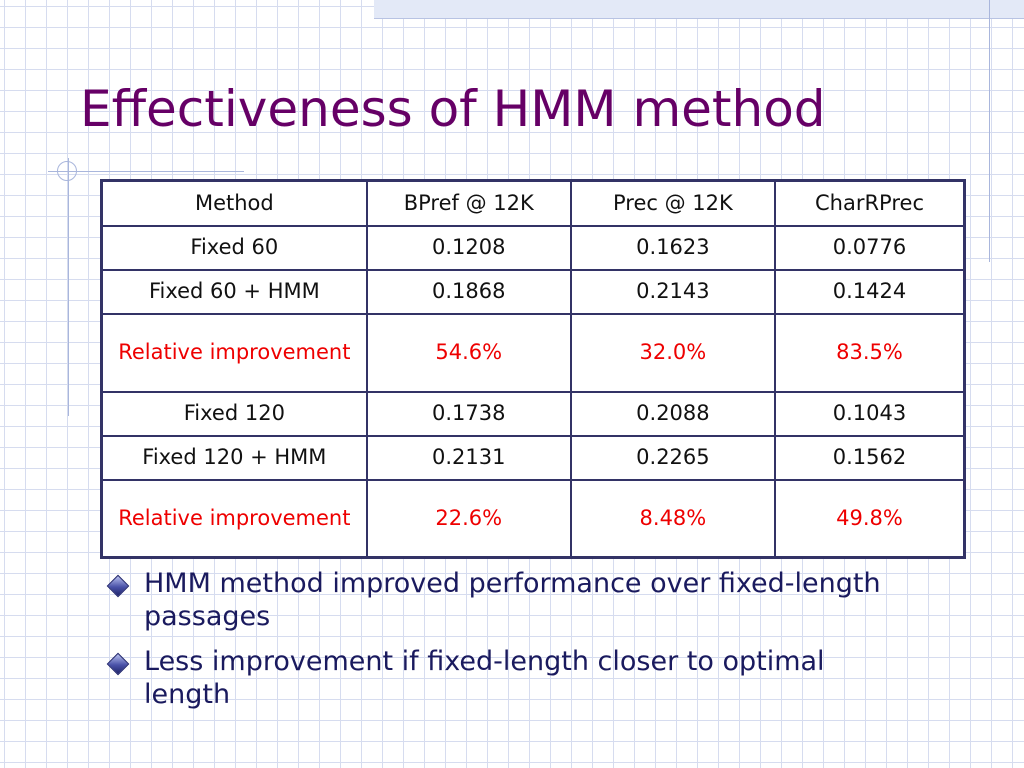  I want to click on decorative-vertical-rule-right, so click(989, 131).